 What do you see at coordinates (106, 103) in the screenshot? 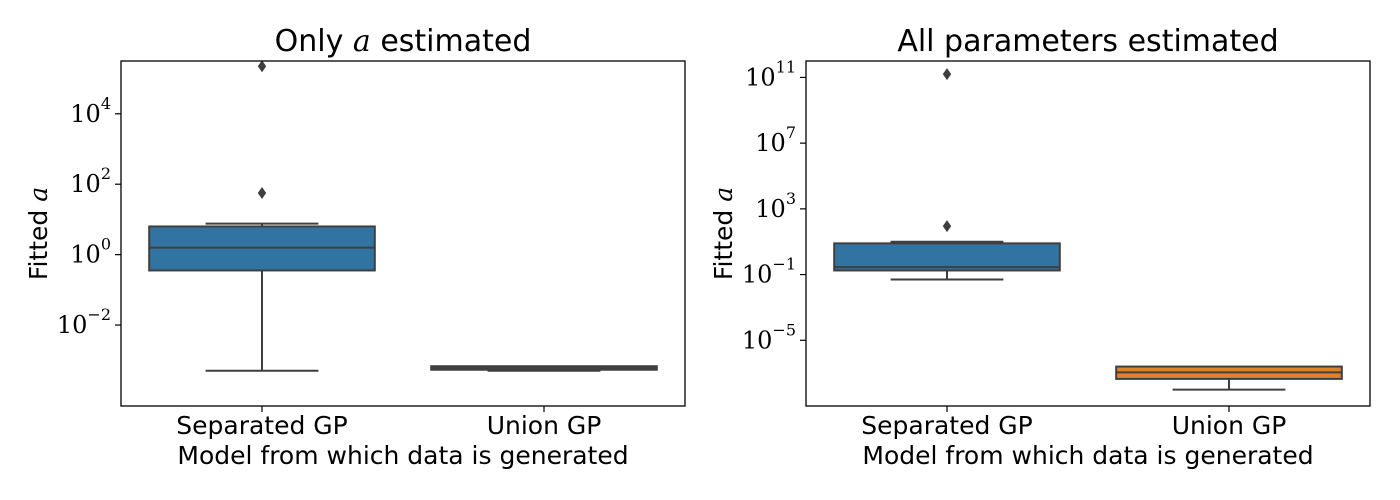
I see `y-tick-exponent: 4` at bounding box center [106, 103].